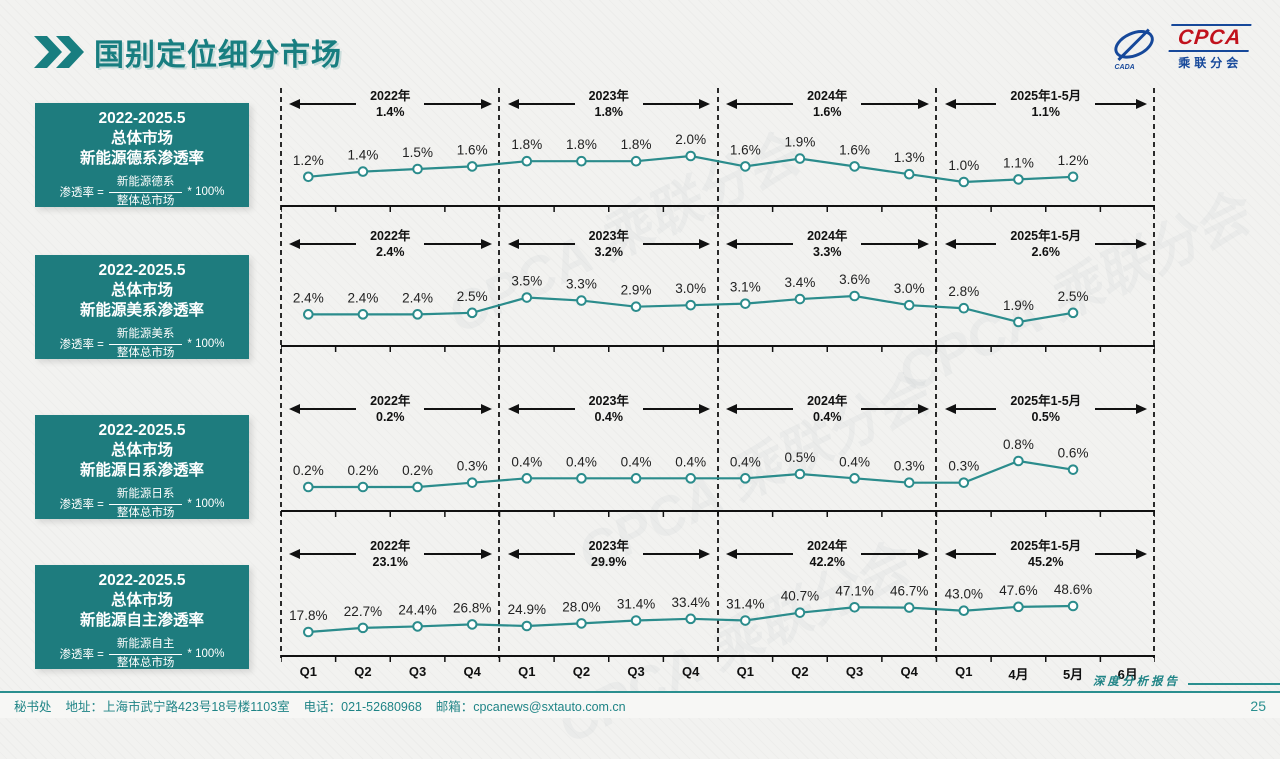  Describe the element at coordinates (1046, 409) in the screenshot. I see `year-segment: 2025年1-5月 0.5%` at that location.